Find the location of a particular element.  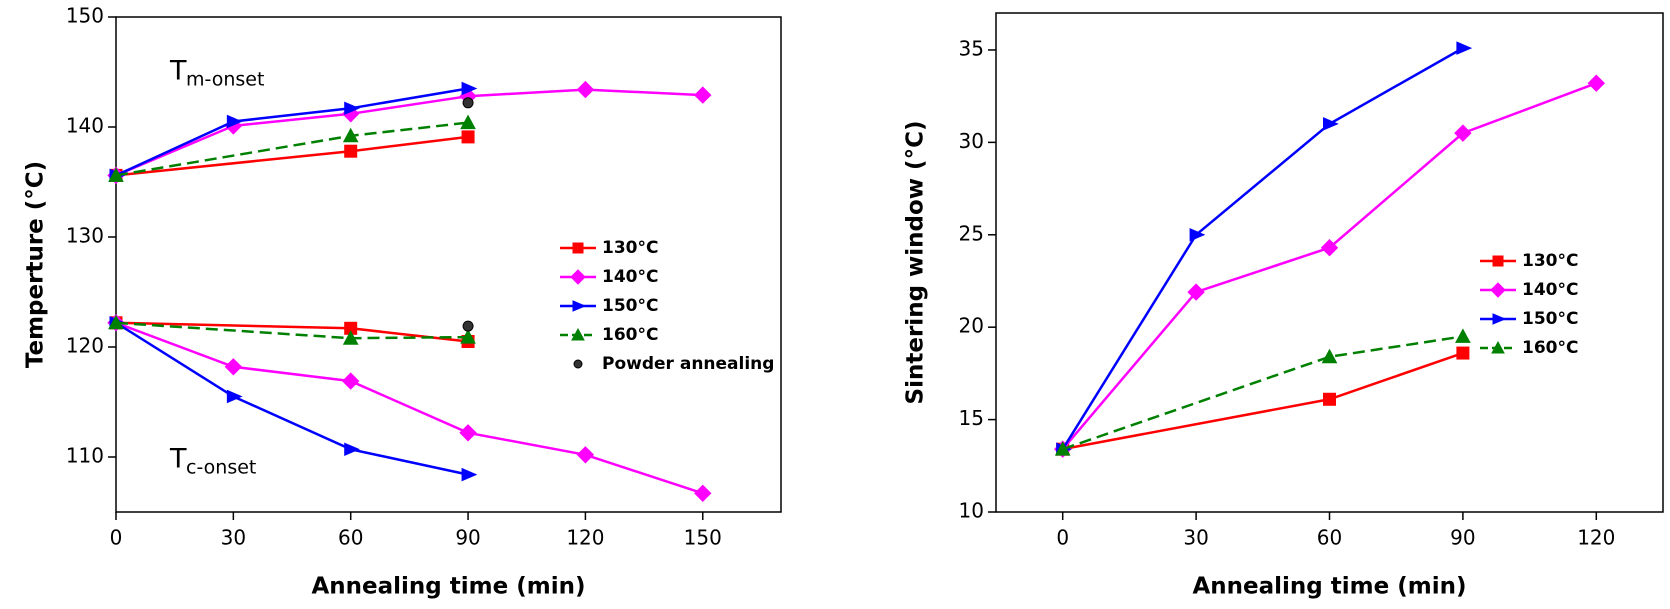

y-axis-title: Sintering window (°C) is located at coordinates (916, 263).